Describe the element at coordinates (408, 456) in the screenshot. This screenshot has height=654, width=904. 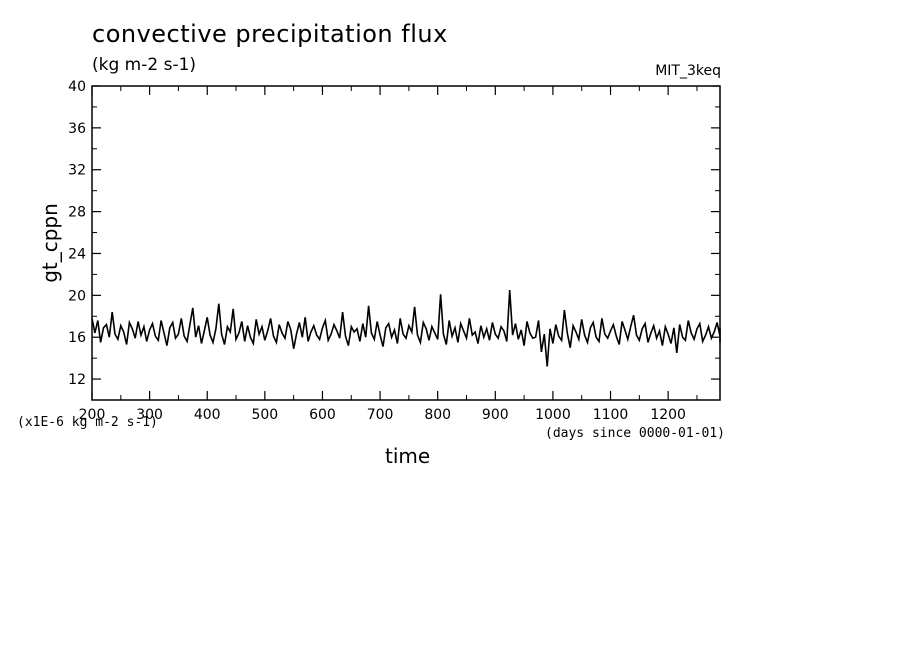
I see `x-axis-label: time` at that location.